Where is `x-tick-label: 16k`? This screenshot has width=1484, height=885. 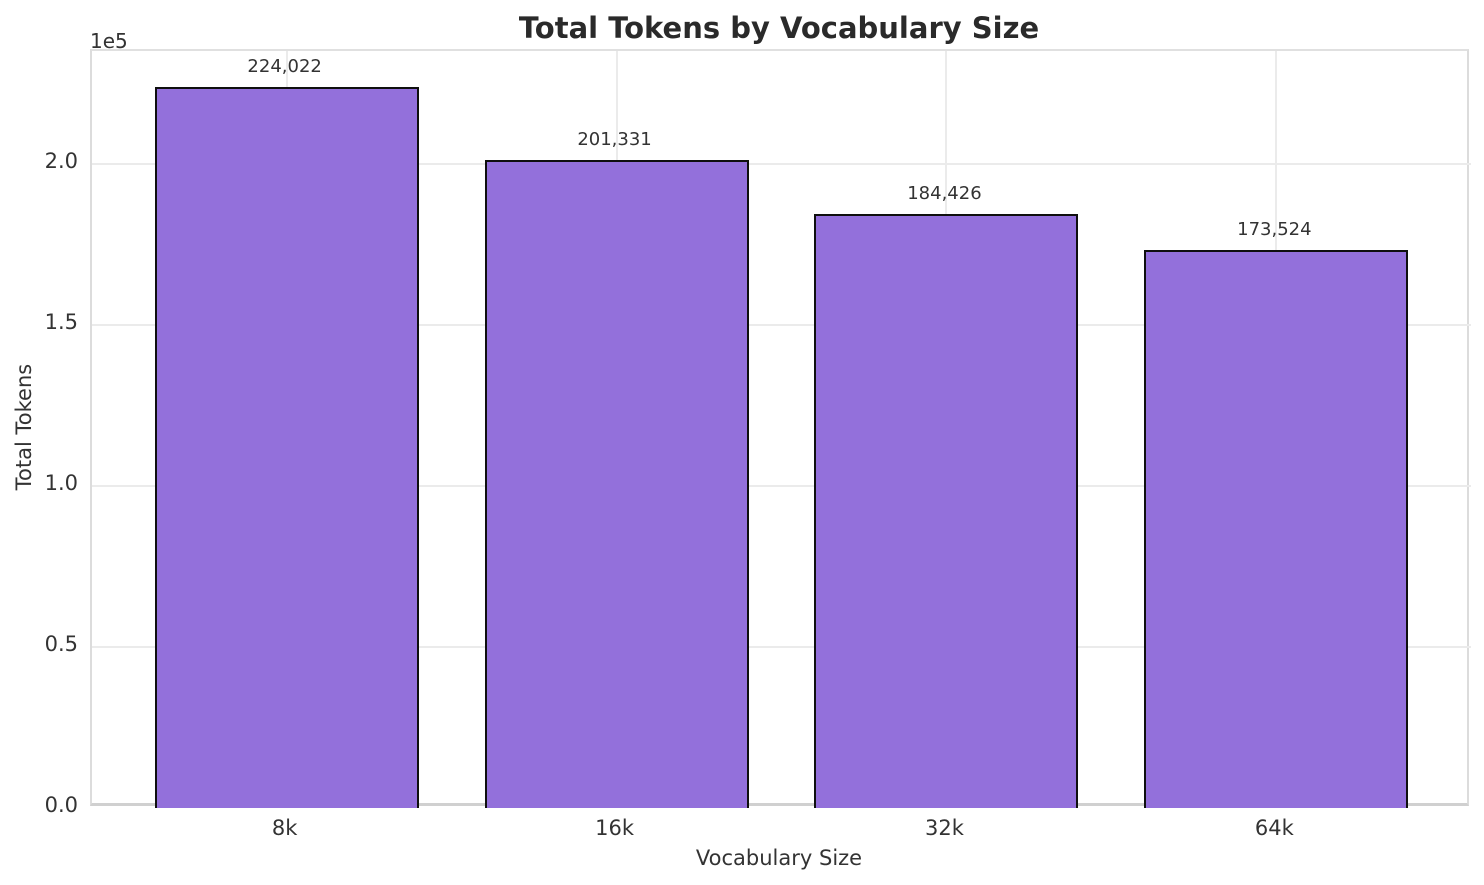
x-tick-label: 16k is located at coordinates (614, 828).